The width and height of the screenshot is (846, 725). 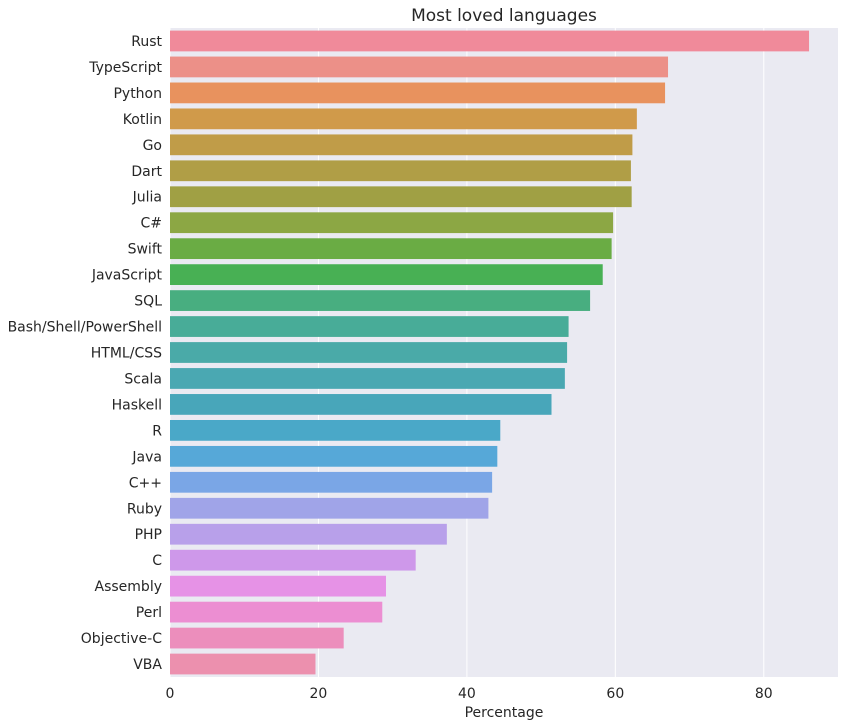 I want to click on x-tick-labels: 0 20 40 60 80, so click(x=469, y=694).